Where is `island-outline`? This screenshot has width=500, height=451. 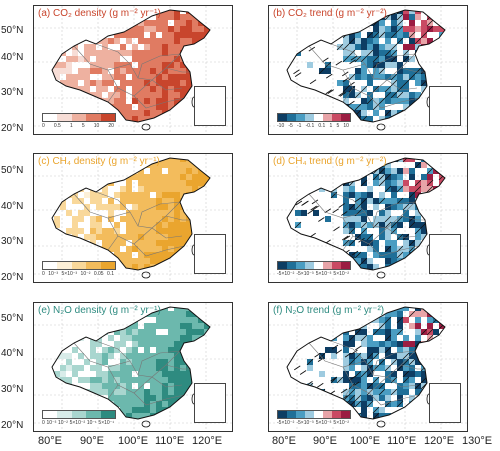 island-outline is located at coordinates (381, 424).